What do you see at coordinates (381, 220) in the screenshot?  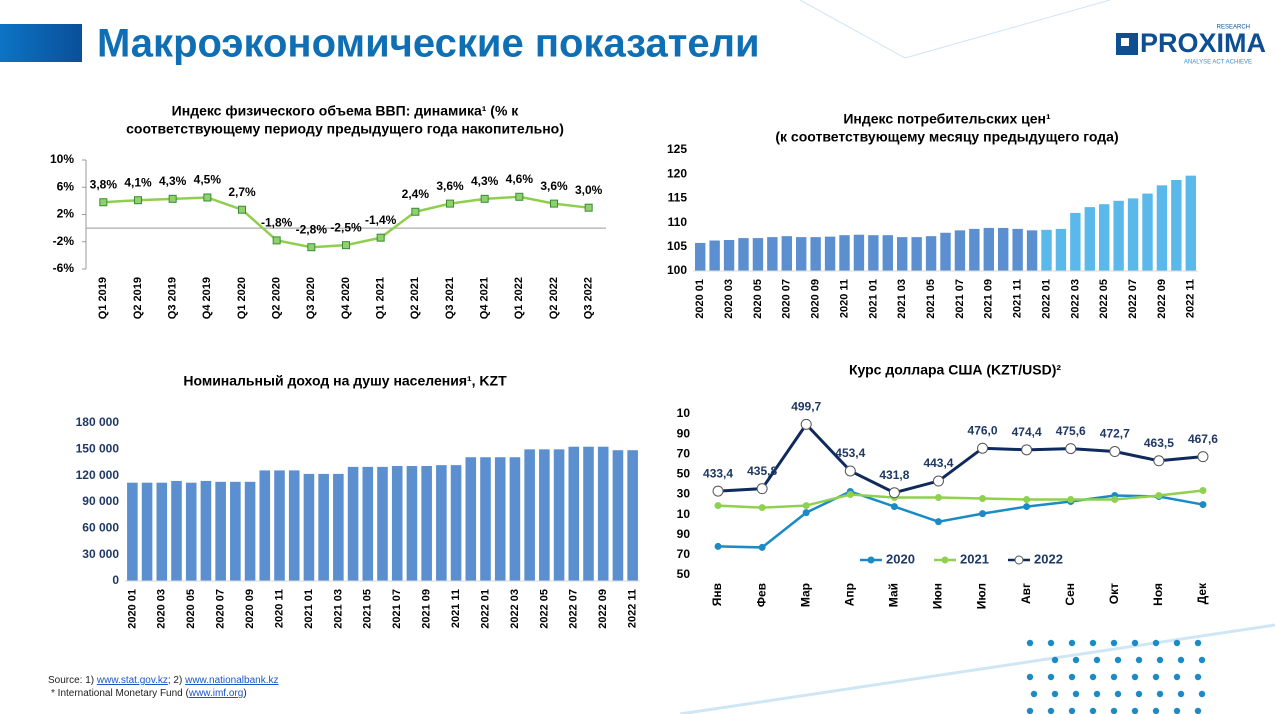 I see `data-label: -1,4%` at bounding box center [381, 220].